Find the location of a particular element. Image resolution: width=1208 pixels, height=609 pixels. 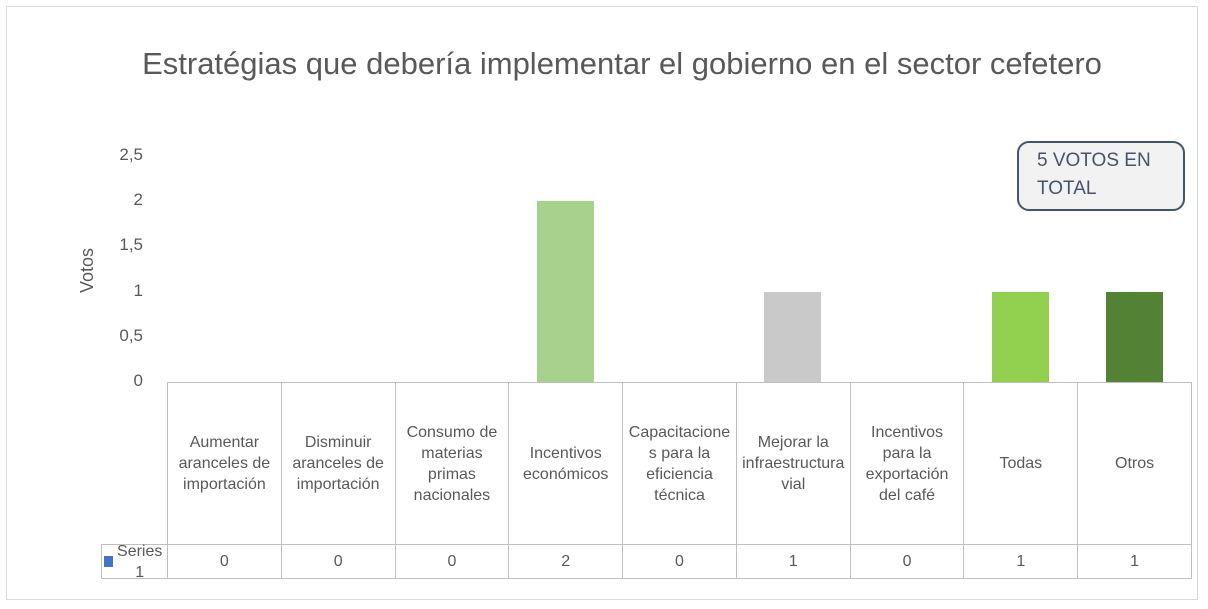

data-table-value: 2 is located at coordinates (566, 561).